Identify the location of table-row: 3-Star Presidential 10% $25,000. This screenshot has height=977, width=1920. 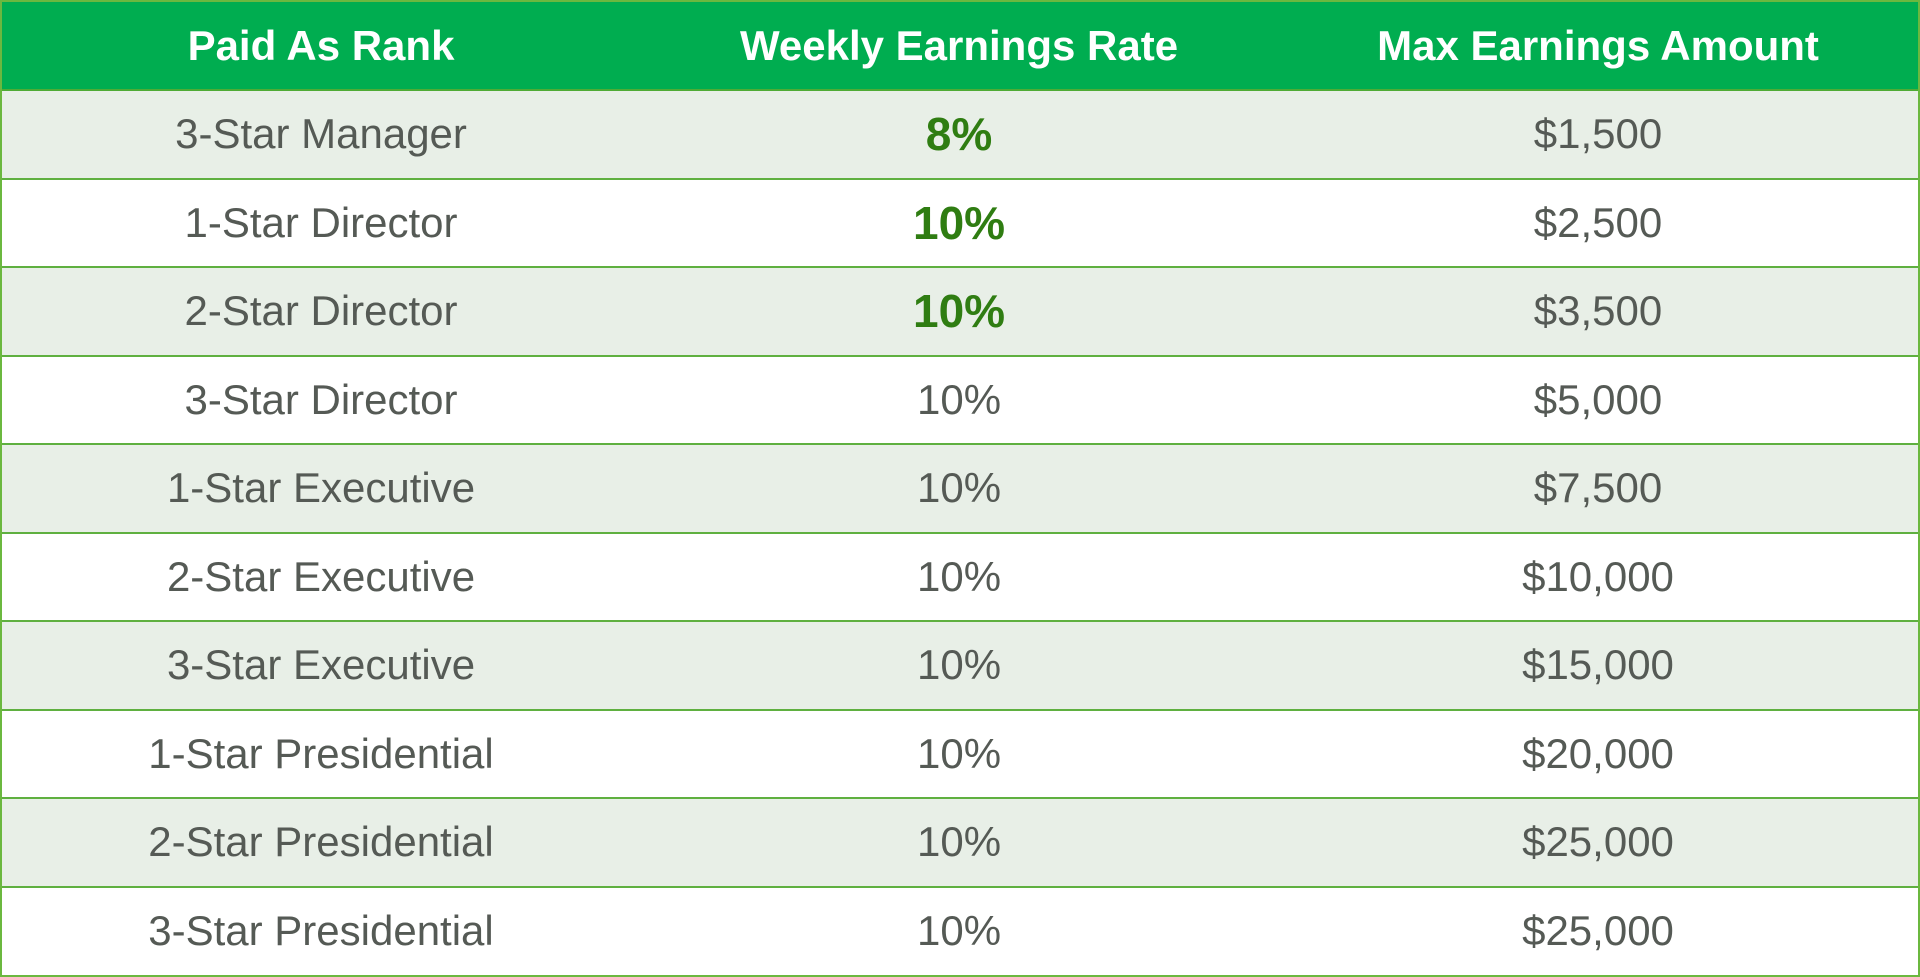
(960, 930).